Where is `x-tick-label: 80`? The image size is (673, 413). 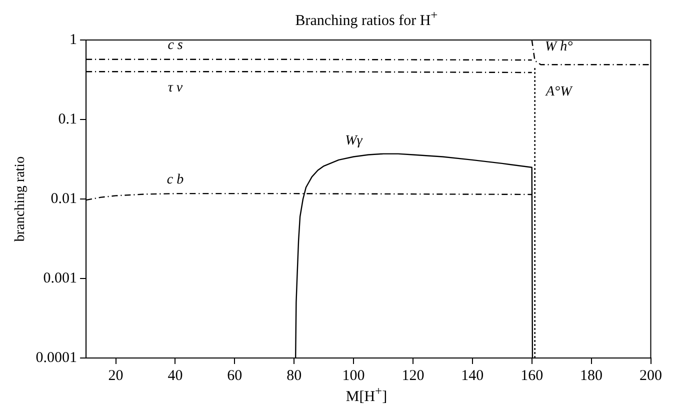 x-tick-label: 80 is located at coordinates (294, 376).